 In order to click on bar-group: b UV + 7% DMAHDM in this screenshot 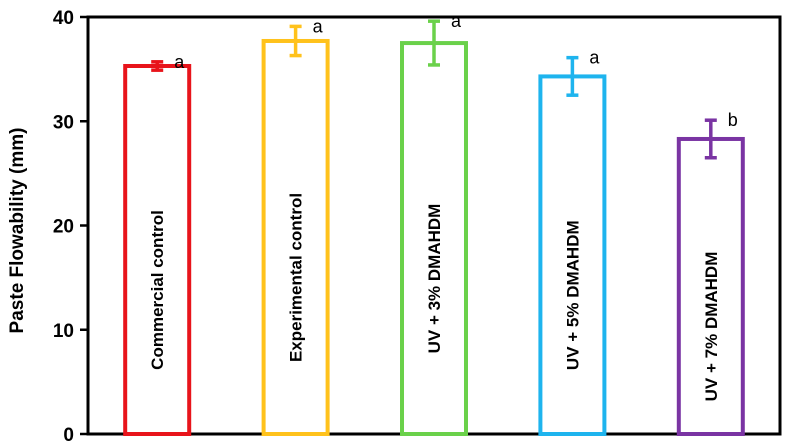, I will do `click(710, 273)`.